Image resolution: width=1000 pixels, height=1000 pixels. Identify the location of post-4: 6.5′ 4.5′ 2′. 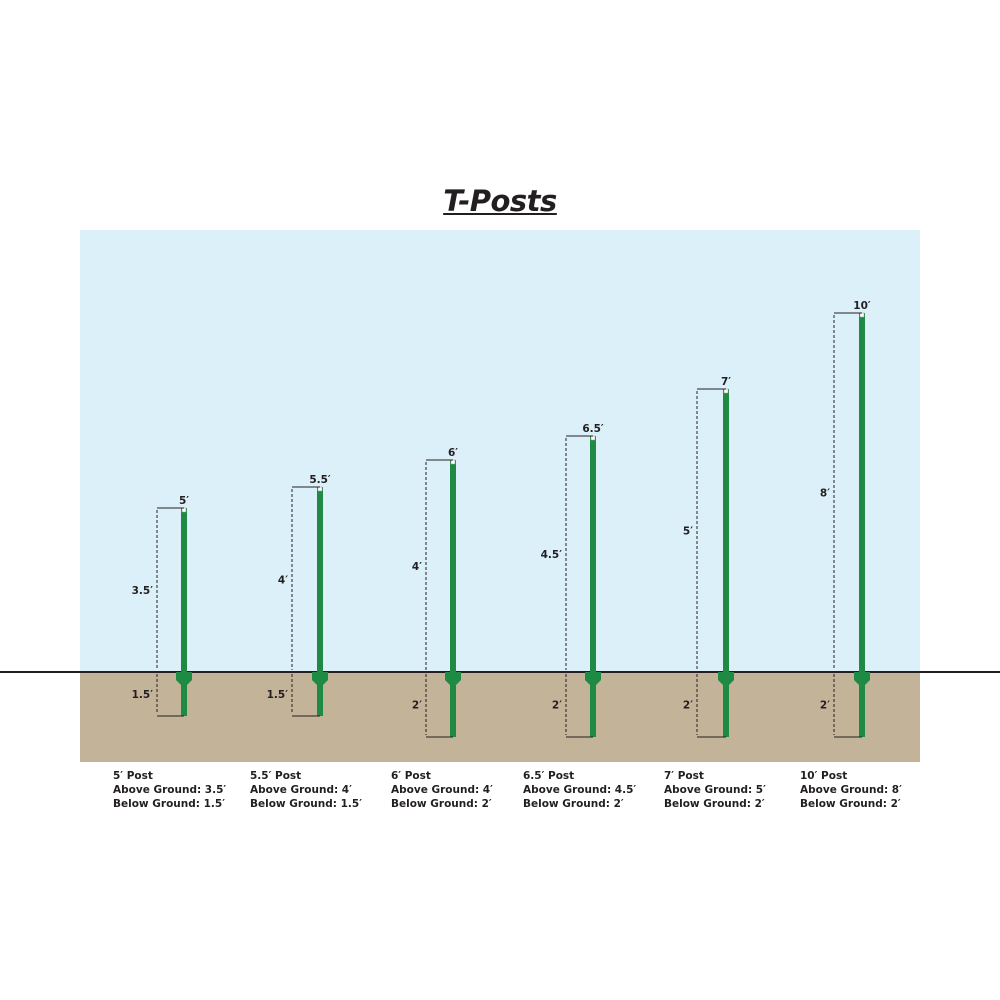
(572, 580).